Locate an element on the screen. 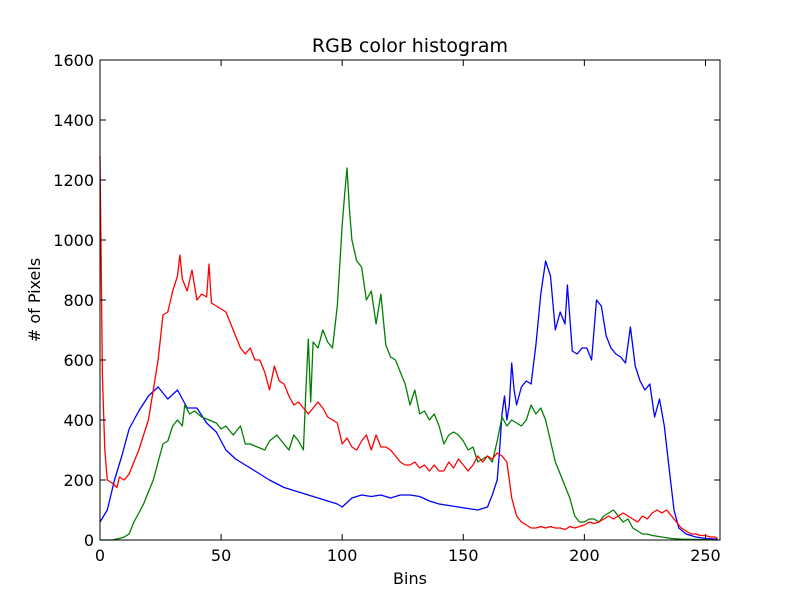 This screenshot has height=600, width=800. y-tick-label: 0 is located at coordinates (89, 540).